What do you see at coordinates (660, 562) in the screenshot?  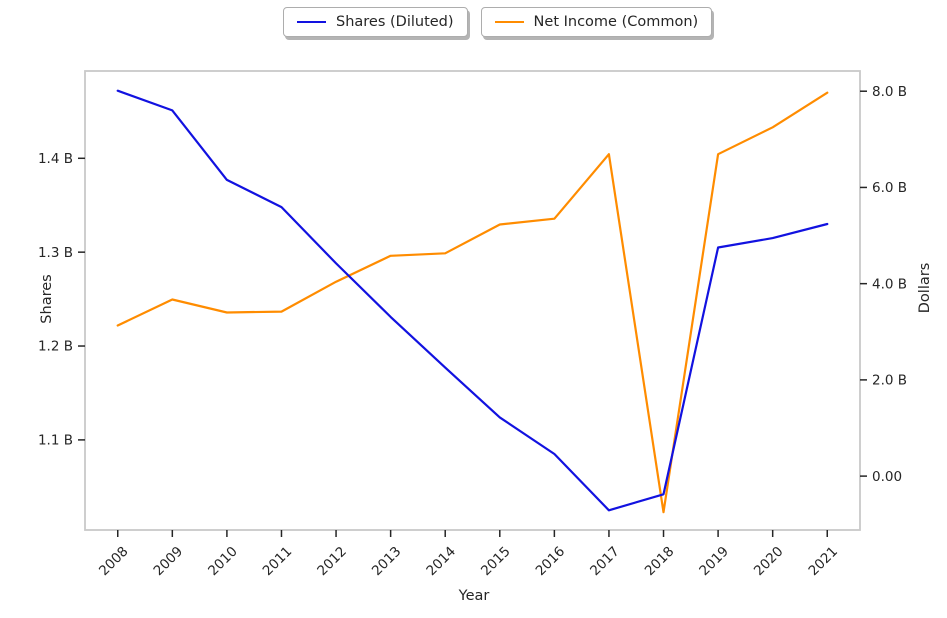 I see `x-tick-label: 2018` at bounding box center [660, 562].